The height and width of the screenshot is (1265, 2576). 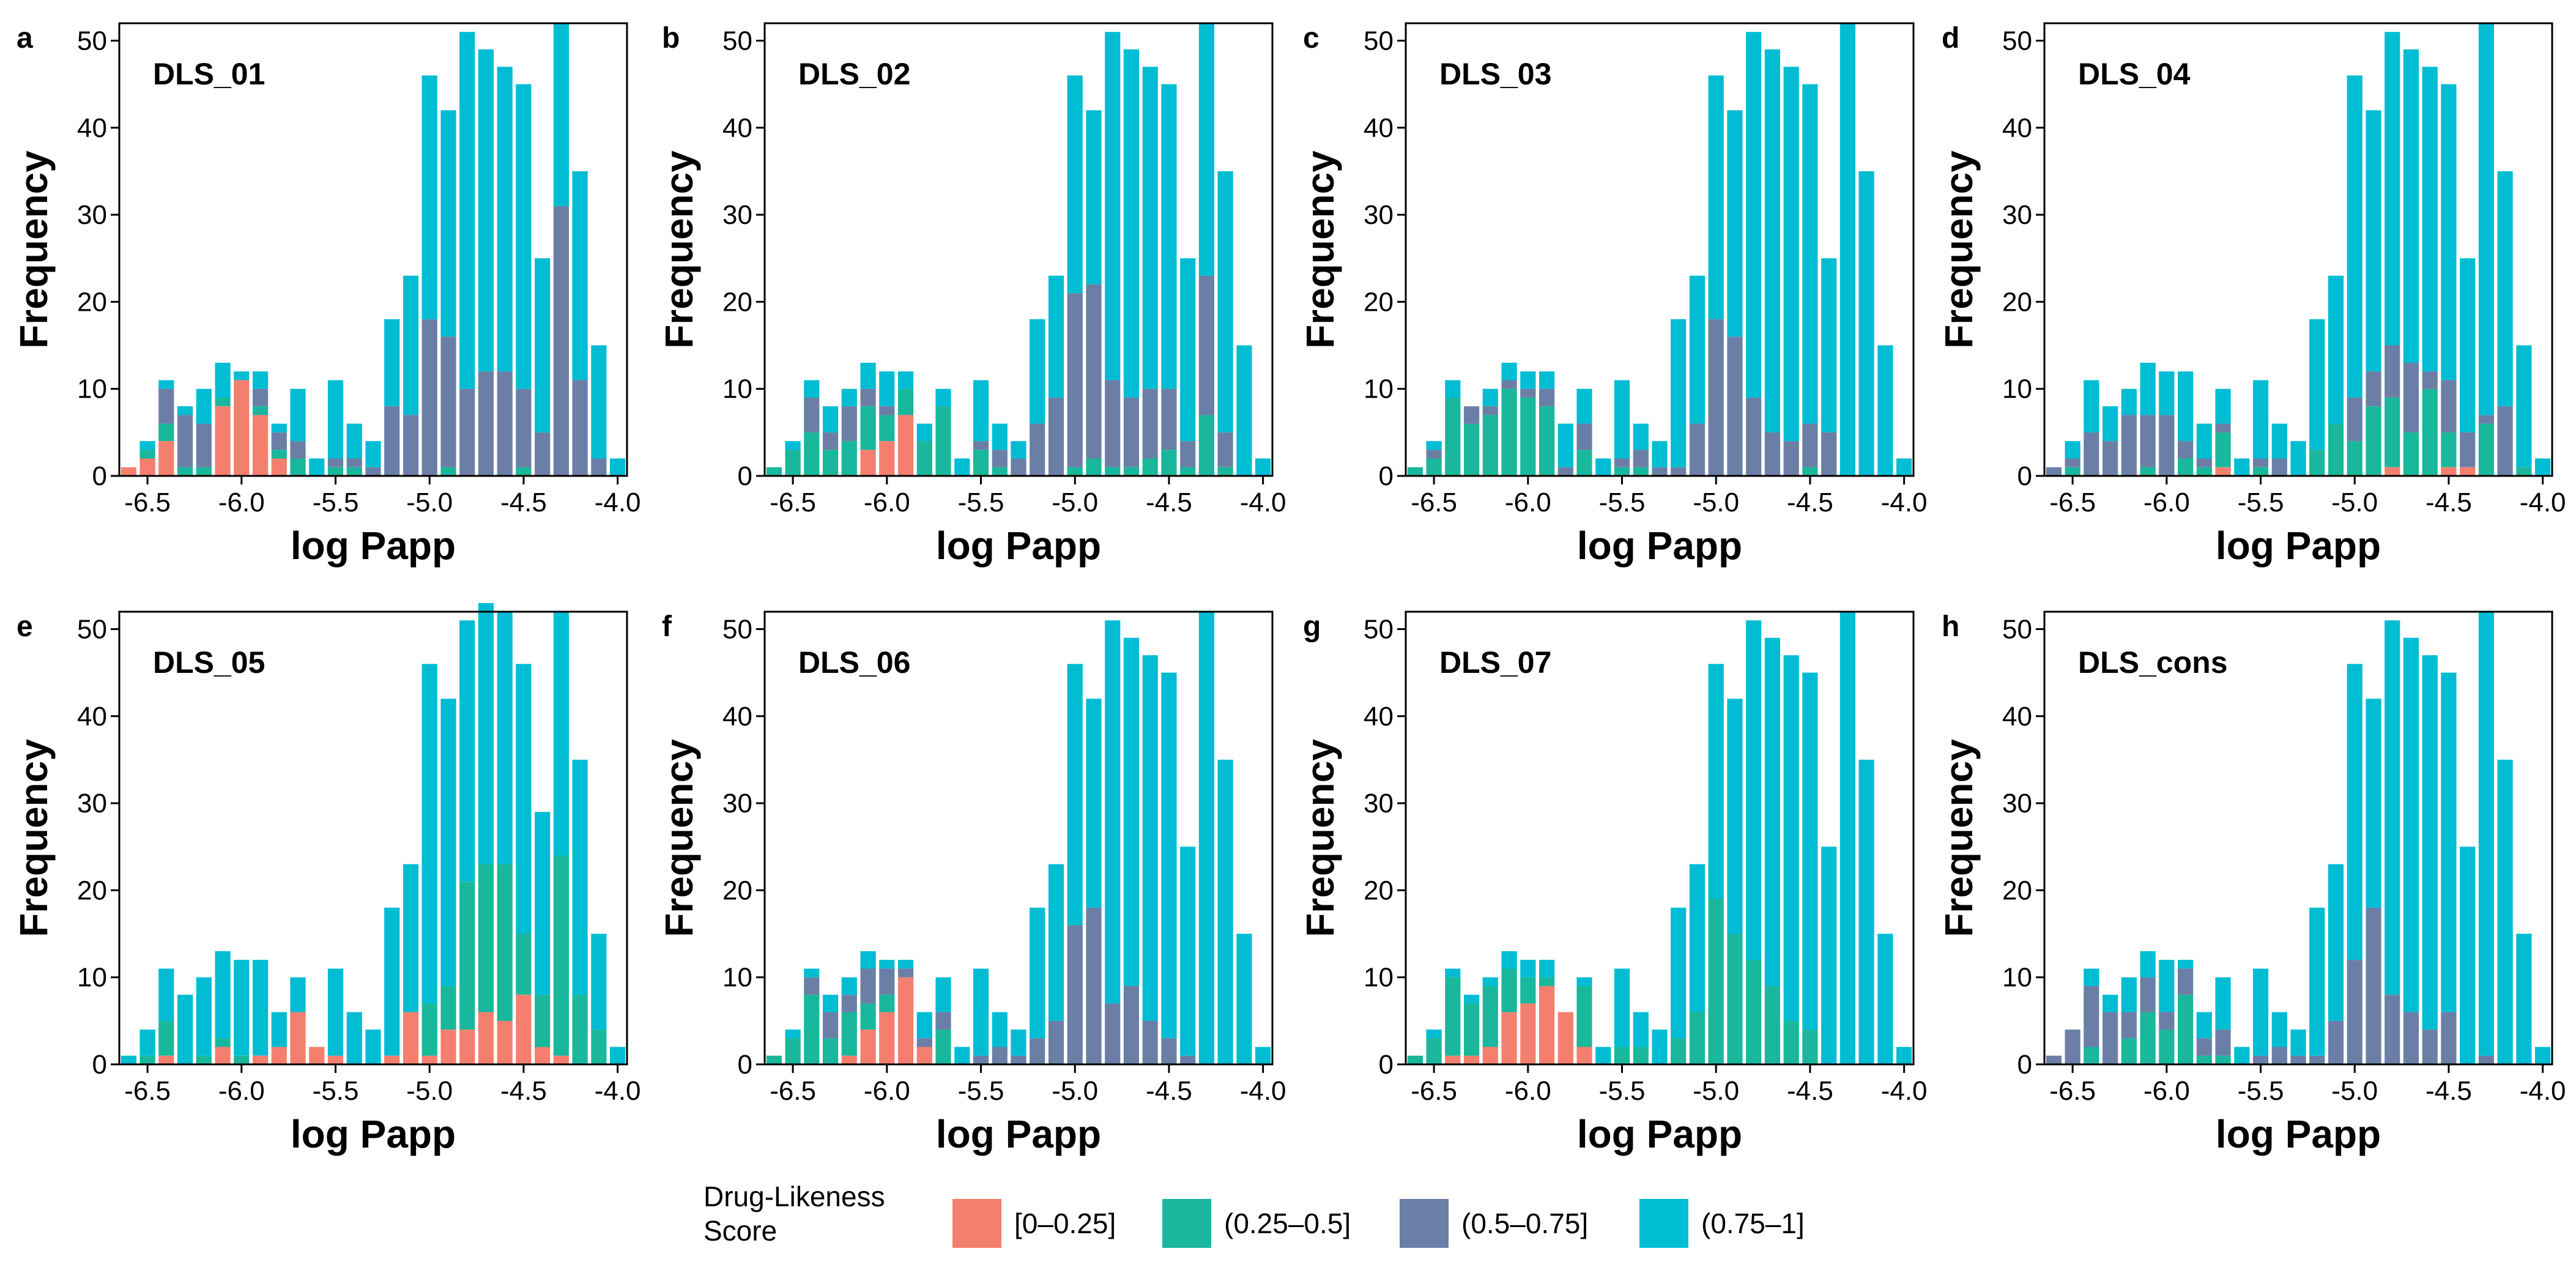 I want to click on bar-f-bin5-s0, so click(x=868, y=1046).